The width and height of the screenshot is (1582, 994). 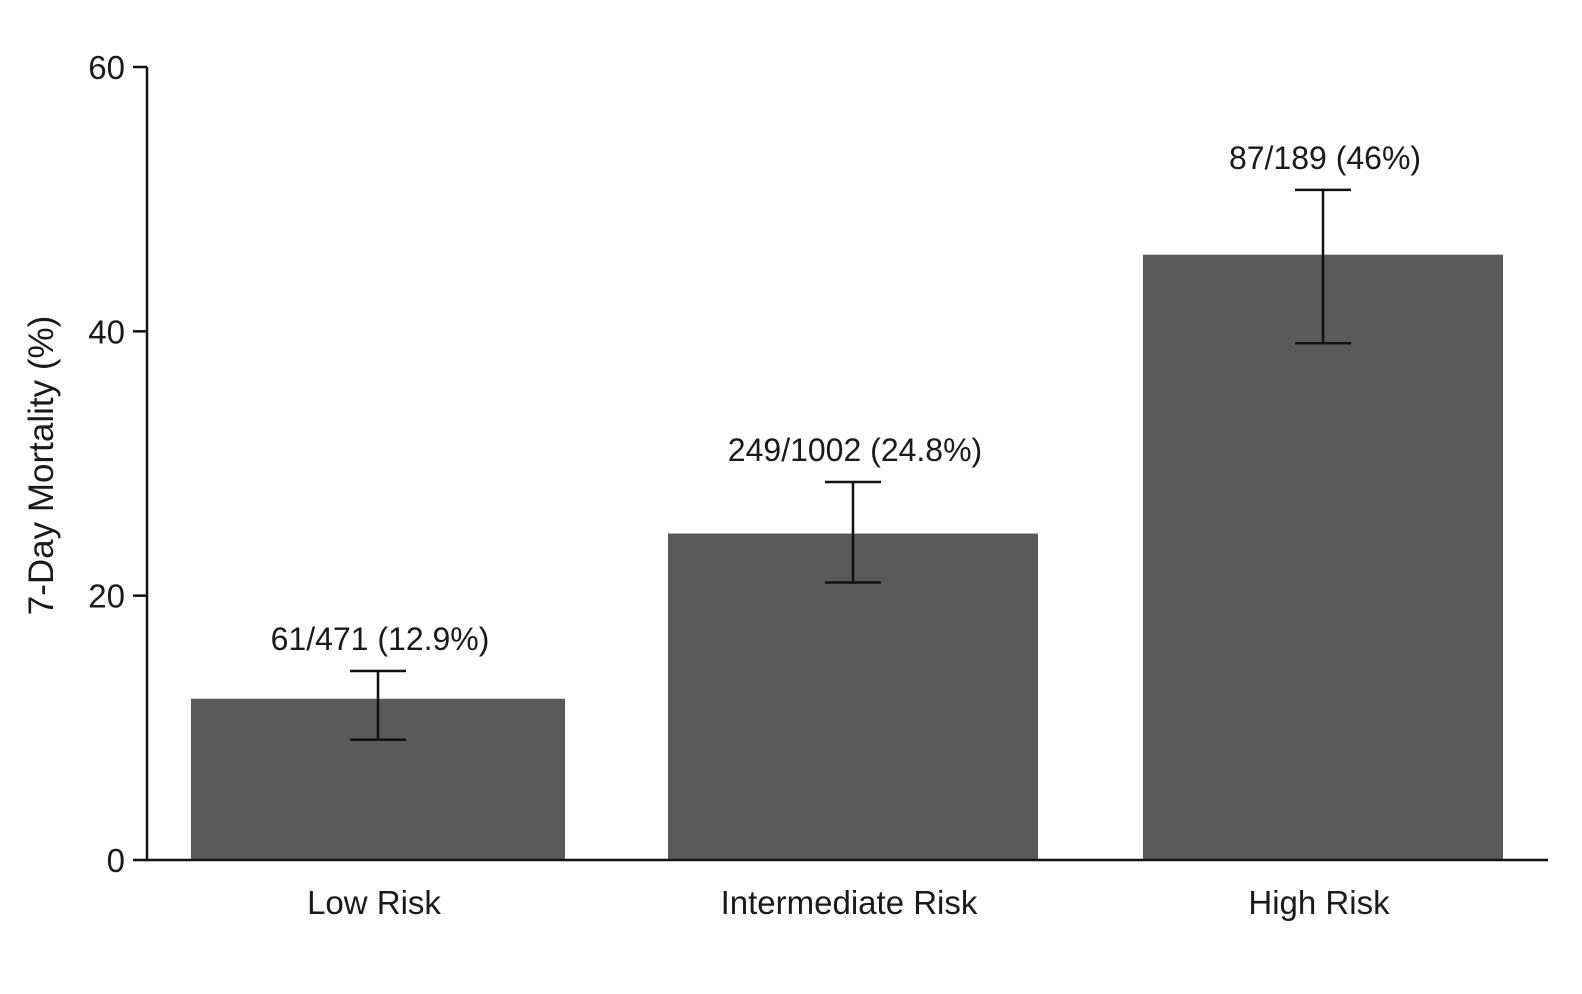 What do you see at coordinates (1319, 902) in the screenshot?
I see `x-category-label: High Risk` at bounding box center [1319, 902].